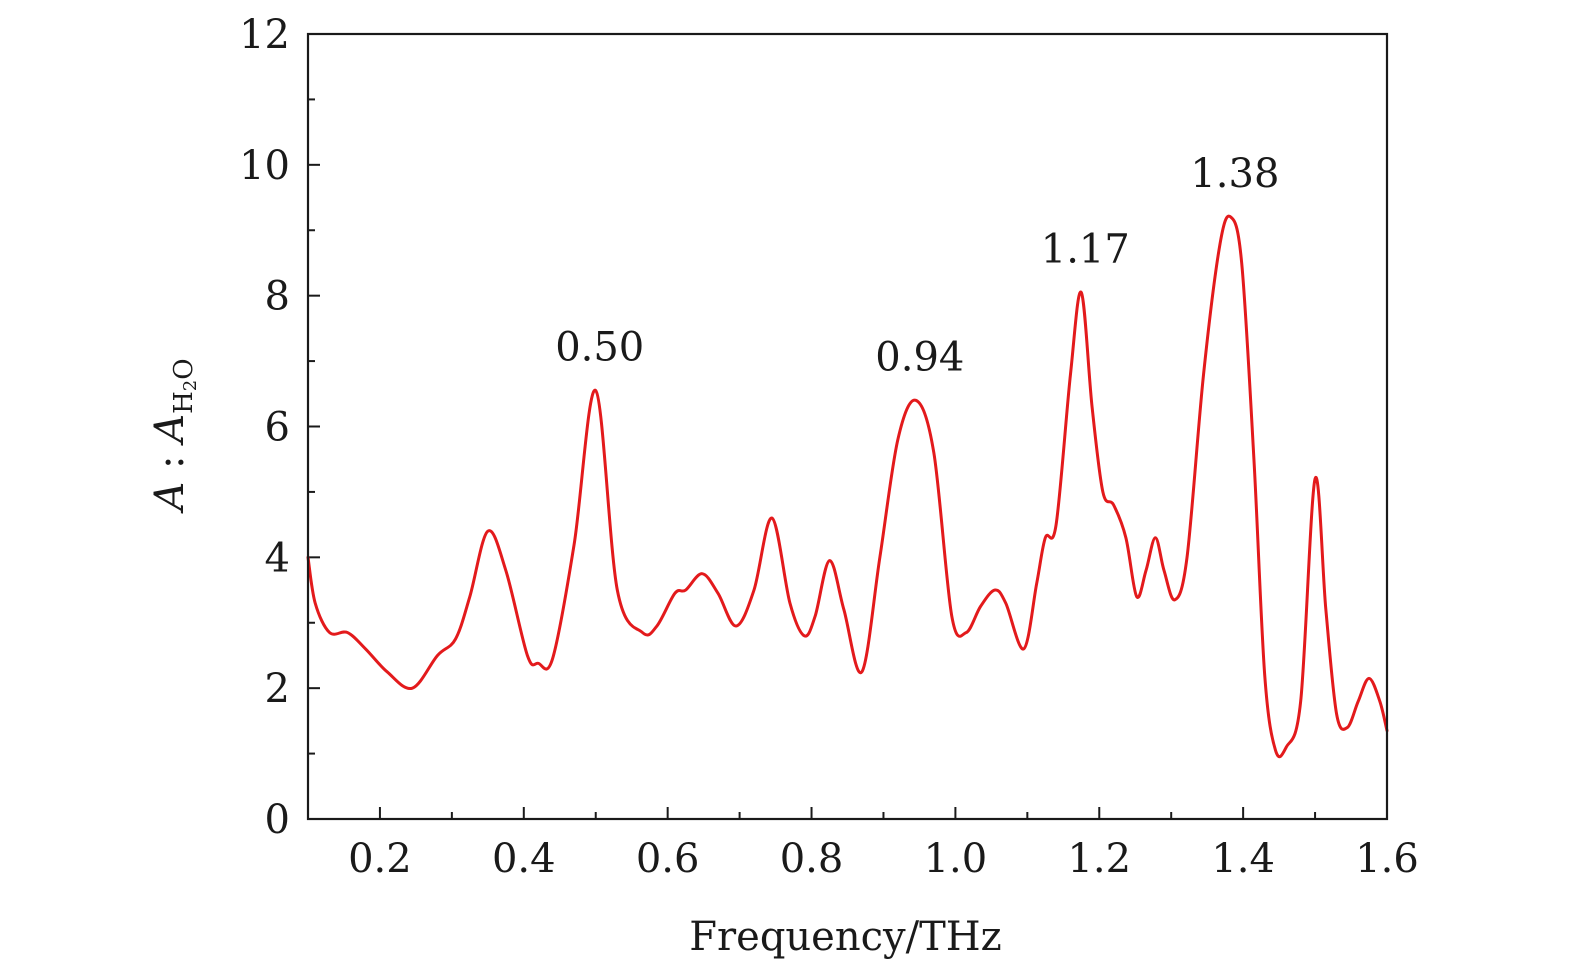 The width and height of the screenshot is (1575, 974). I want to click on y-tick-label: 10, so click(264, 166).